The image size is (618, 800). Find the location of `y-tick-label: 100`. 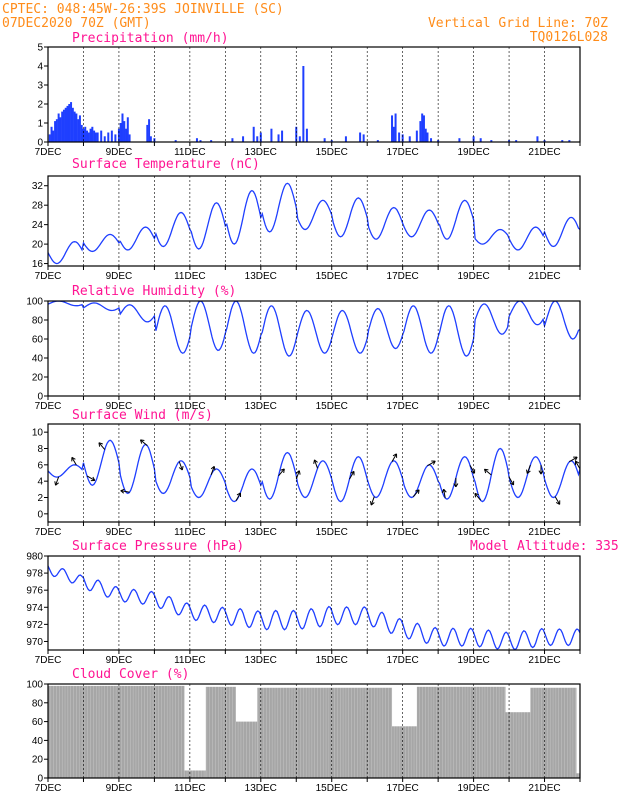

y-tick-label: 100 is located at coordinates (34, 685).